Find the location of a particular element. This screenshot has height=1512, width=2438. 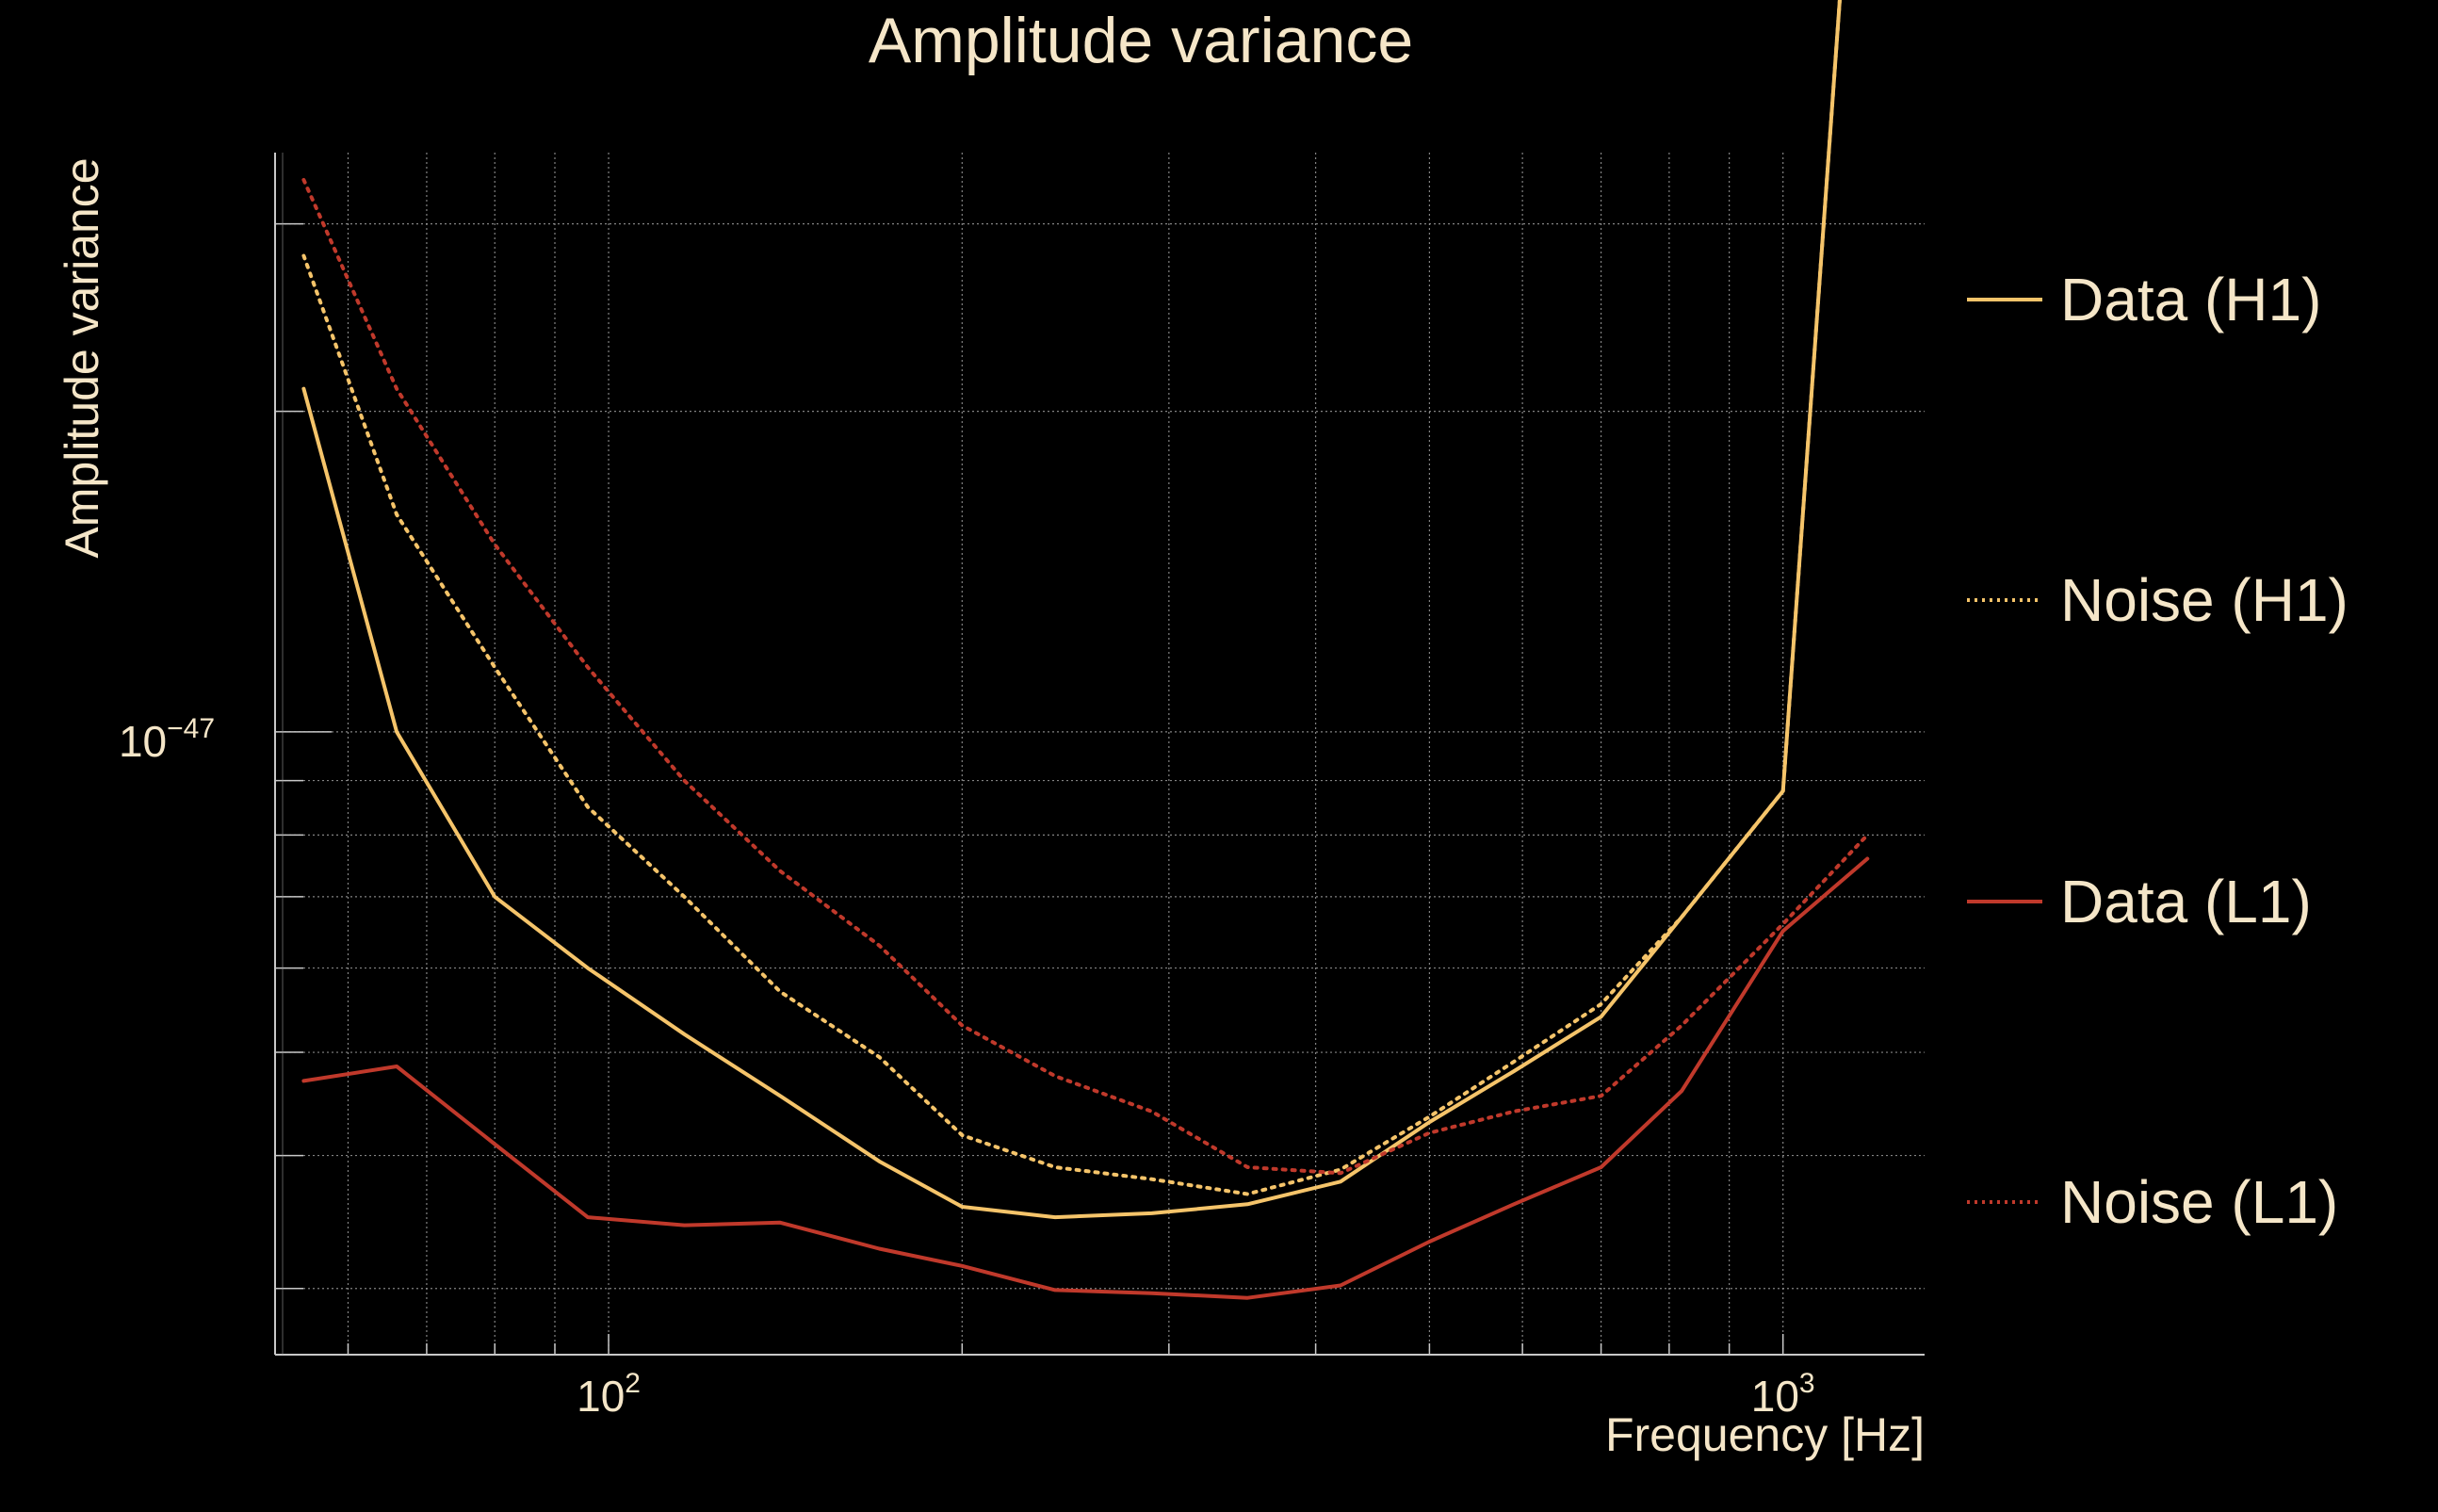

legend-item-noise-l1: Noise (L1) is located at coordinates (2152, 1202).